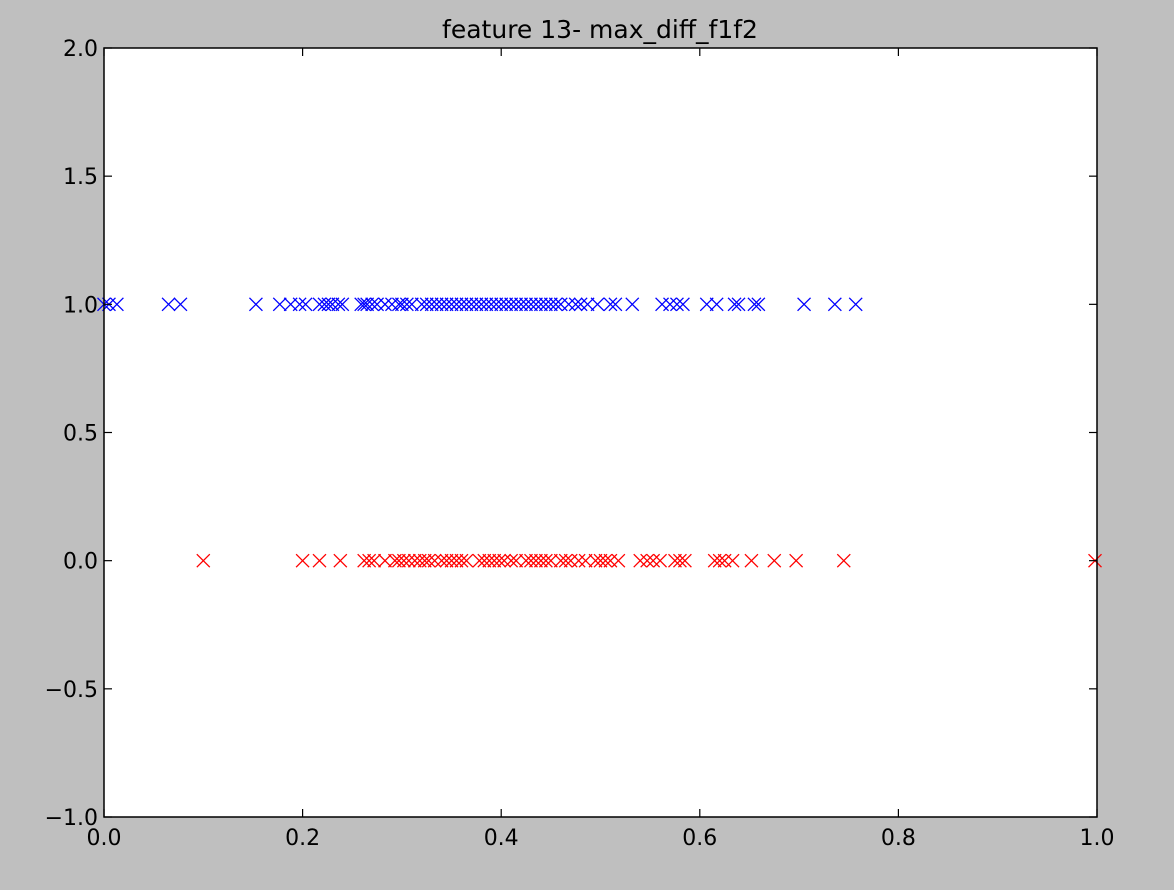 This screenshot has height=890, width=1174. I want to click on x-tick-label: 1.0, so click(1097, 838).